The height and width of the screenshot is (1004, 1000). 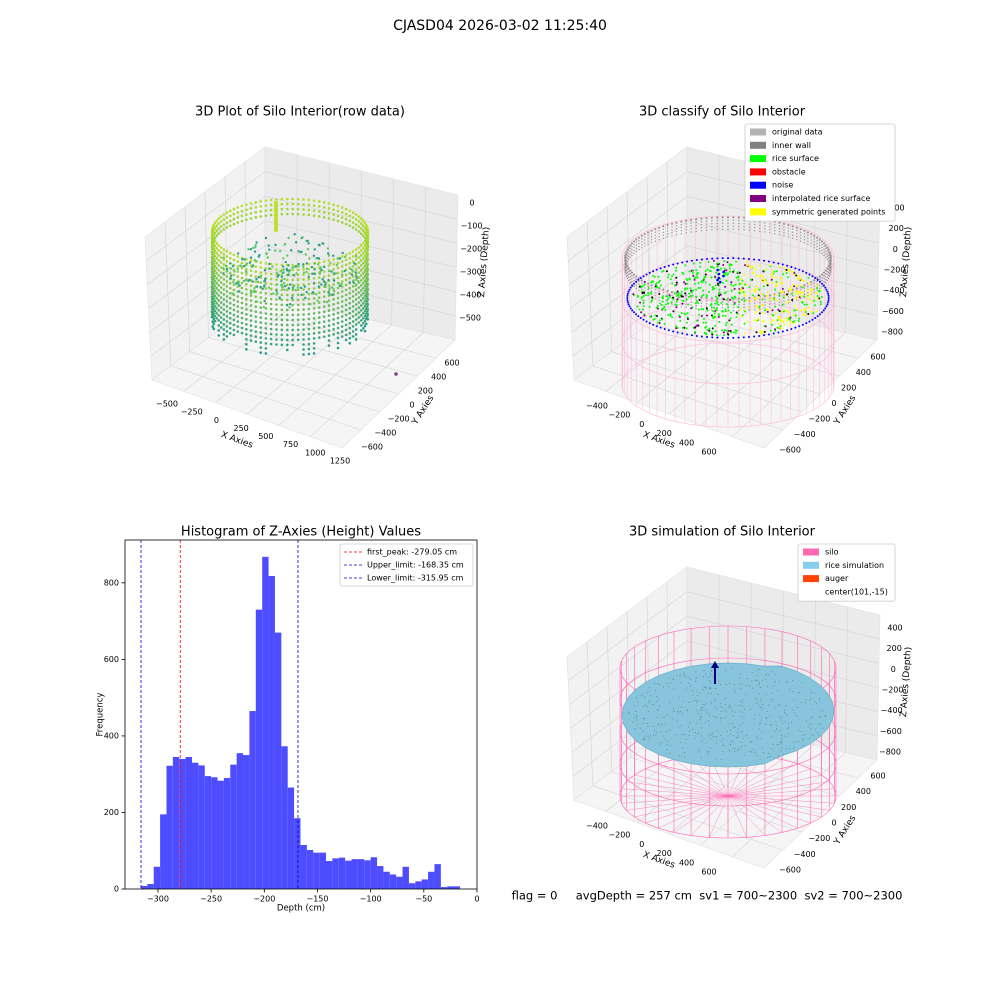 What do you see at coordinates (782, 185) in the screenshot?
I see `legend-label: noise` at bounding box center [782, 185].